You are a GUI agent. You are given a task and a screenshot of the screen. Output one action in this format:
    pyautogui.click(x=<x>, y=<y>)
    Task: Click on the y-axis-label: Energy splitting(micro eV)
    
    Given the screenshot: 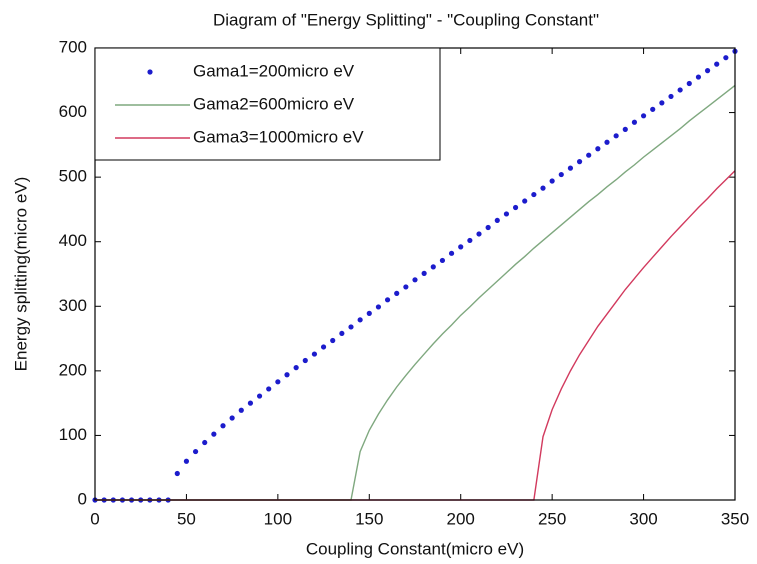 What is the action you would take?
    pyautogui.click(x=20, y=274)
    